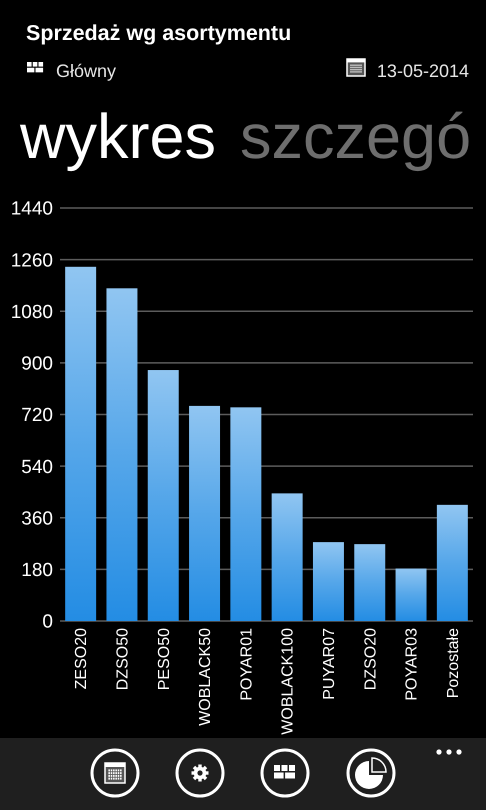 This screenshot has width=486, height=810. I want to click on text: wykres, so click(117, 137).